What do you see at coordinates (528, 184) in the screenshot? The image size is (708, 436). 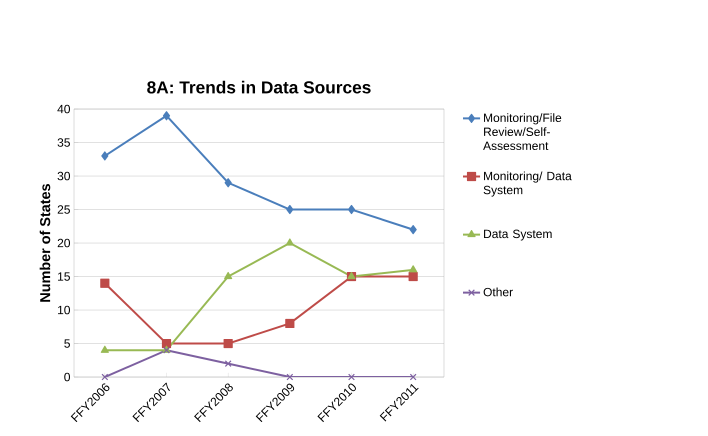 I see `legend-label: Monitoring/ Data System` at bounding box center [528, 184].